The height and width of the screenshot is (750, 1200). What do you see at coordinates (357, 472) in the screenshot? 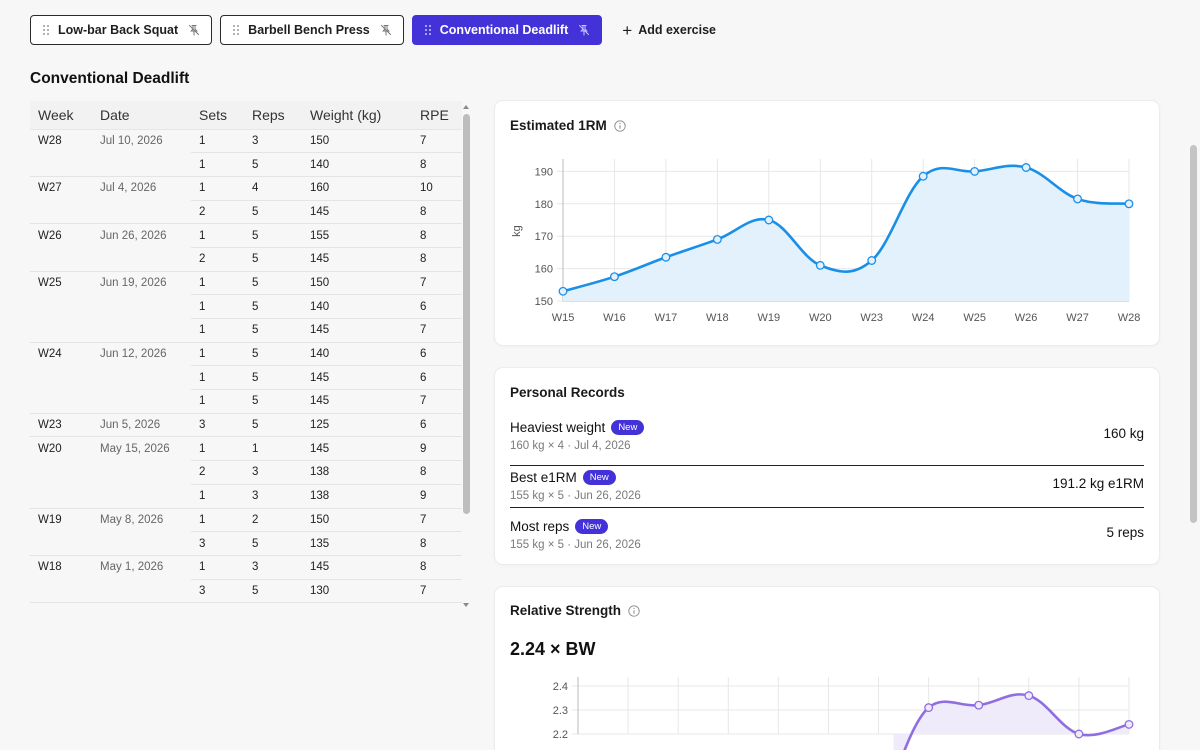
I see `weight-cell: 138` at bounding box center [357, 472].